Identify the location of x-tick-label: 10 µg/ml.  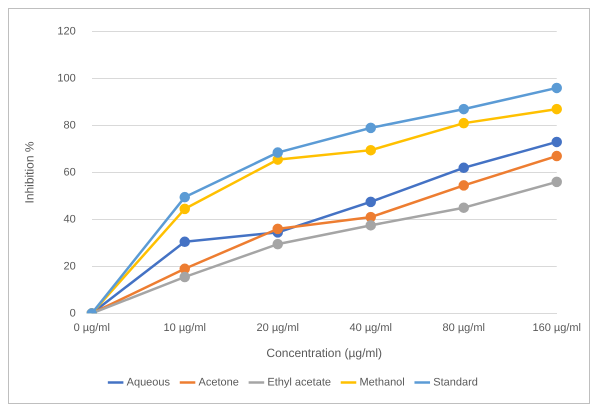
(185, 328).